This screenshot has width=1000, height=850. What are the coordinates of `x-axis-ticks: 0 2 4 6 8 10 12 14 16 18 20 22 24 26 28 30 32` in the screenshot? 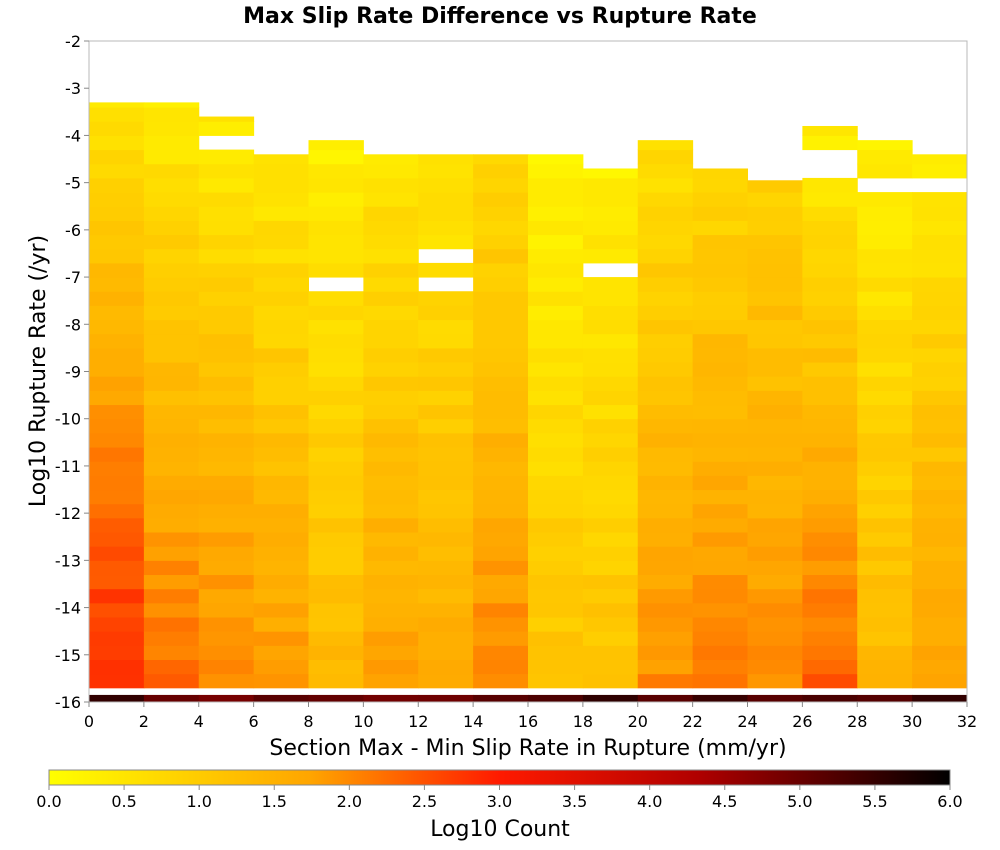 It's located at (530, 716).